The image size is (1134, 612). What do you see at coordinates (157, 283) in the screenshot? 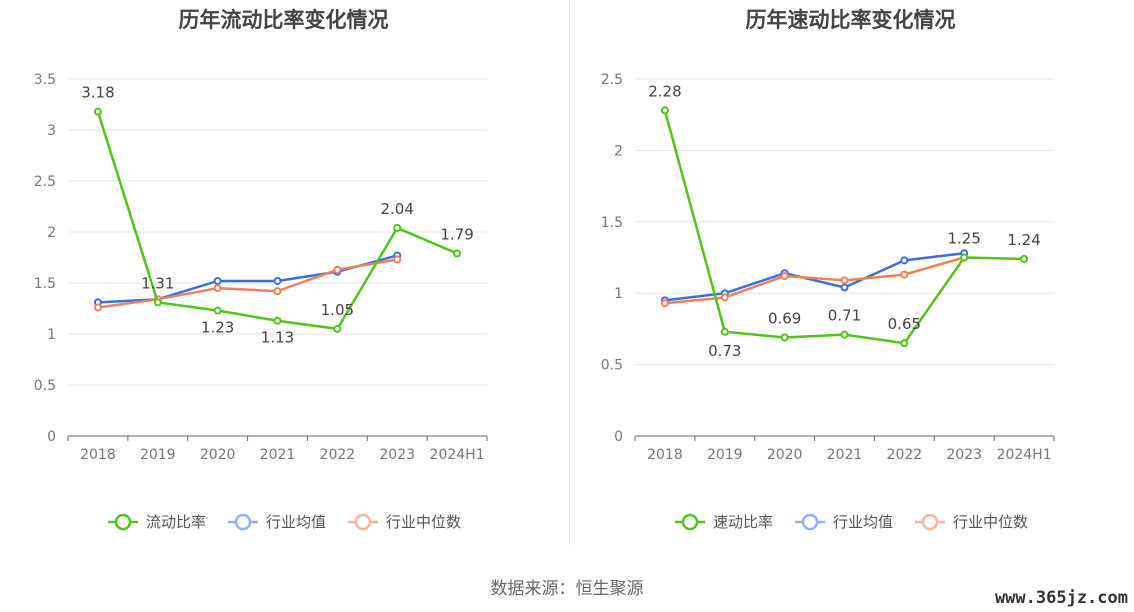
I see `data-label: 1.31` at bounding box center [157, 283].